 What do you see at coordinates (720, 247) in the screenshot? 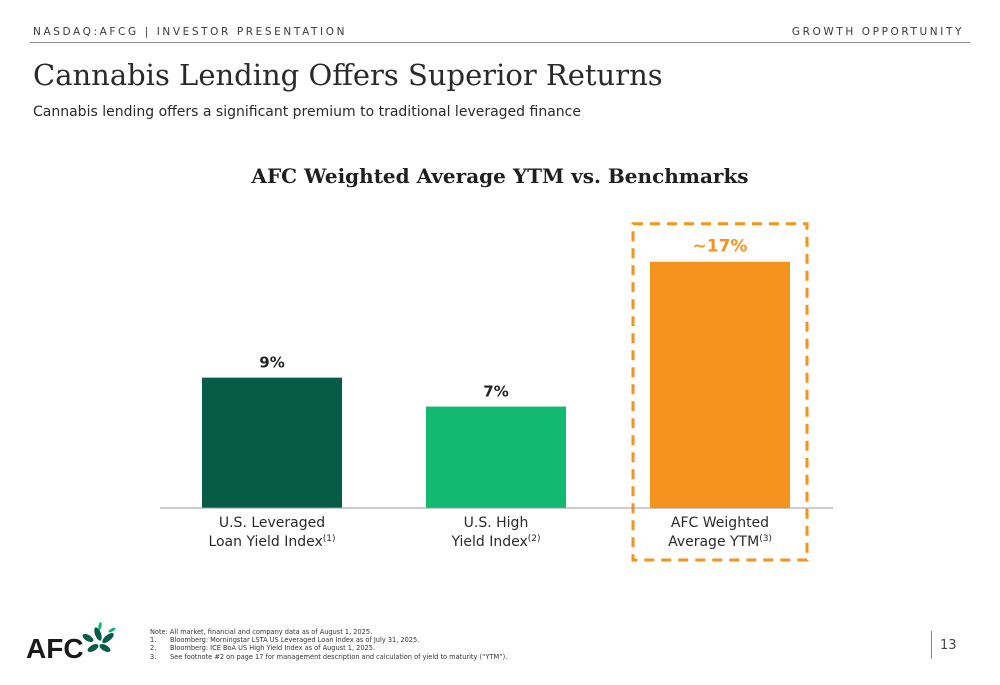
I see `data-label: ~17%` at bounding box center [720, 247].